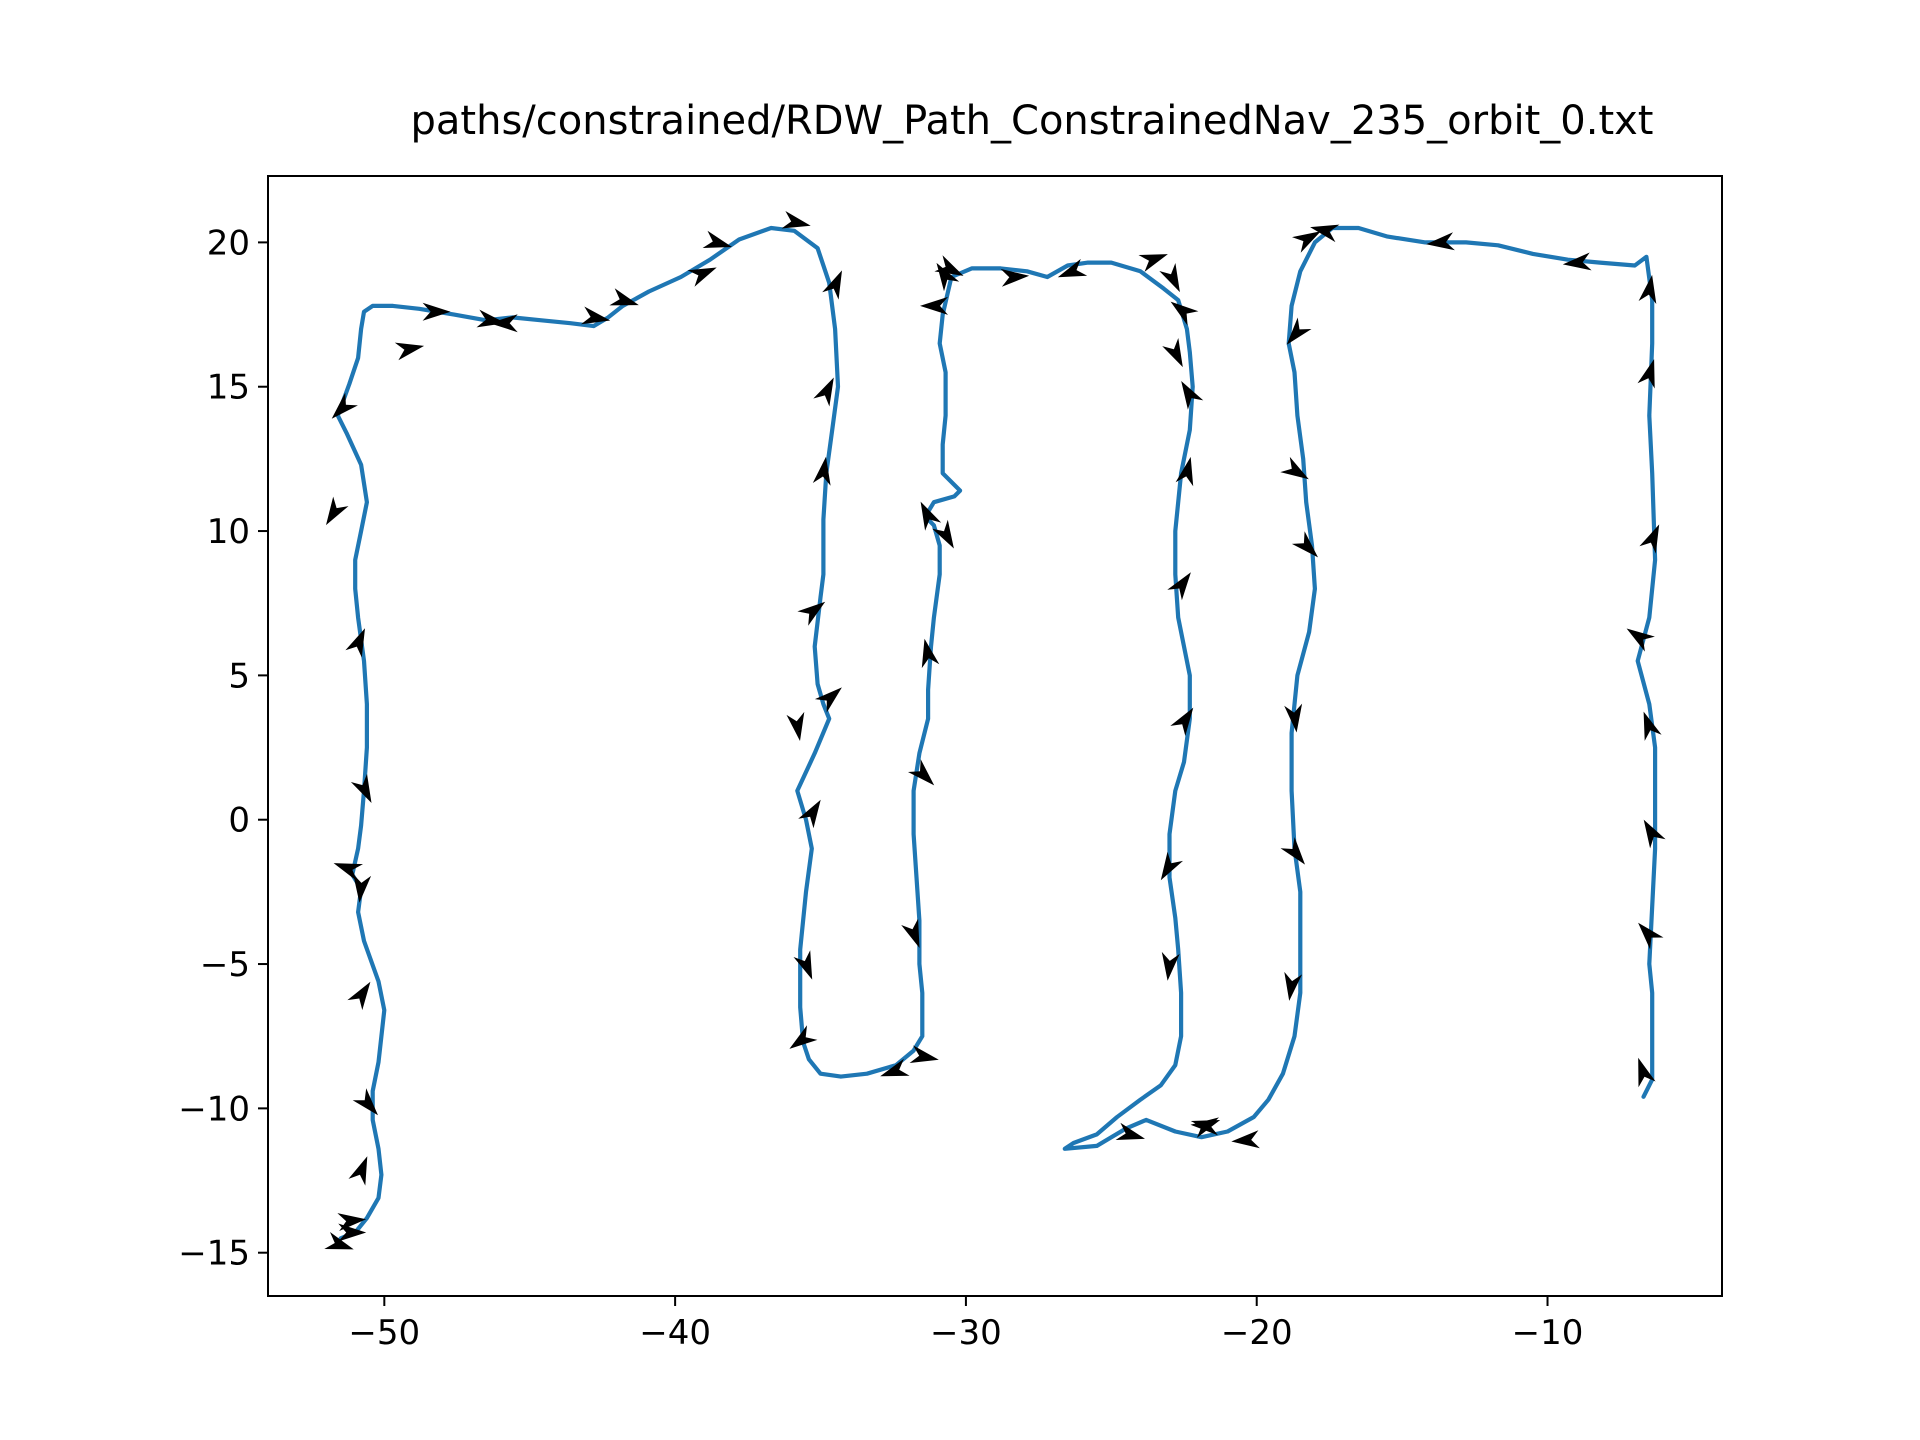 The image size is (1920, 1440). What do you see at coordinates (1548, 1333) in the screenshot?
I see `x-tick-label: −10` at bounding box center [1548, 1333].